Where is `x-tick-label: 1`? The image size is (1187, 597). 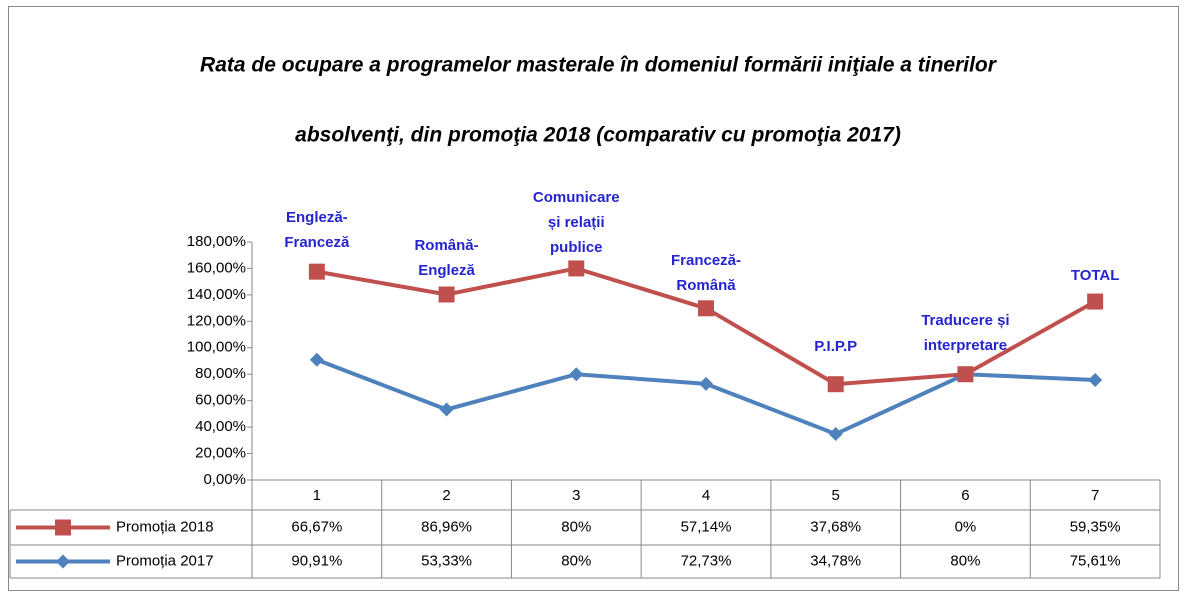
x-tick-label: 1 is located at coordinates (317, 495).